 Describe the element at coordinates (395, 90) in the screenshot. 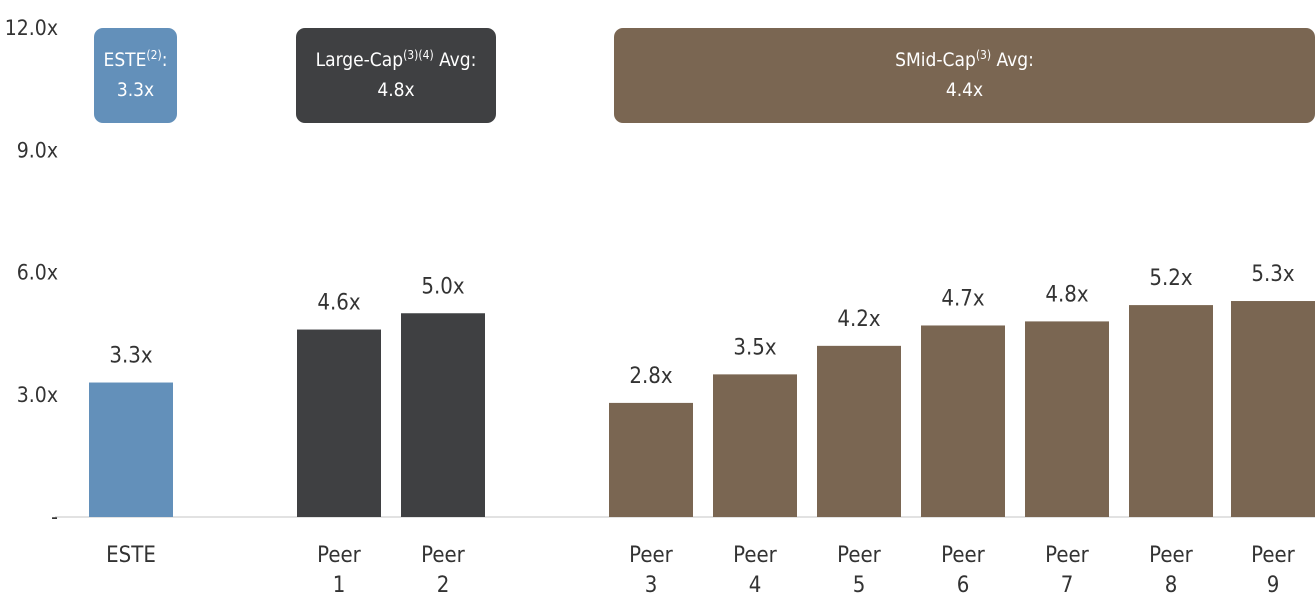

I see `large-average-value: 4.8x` at that location.